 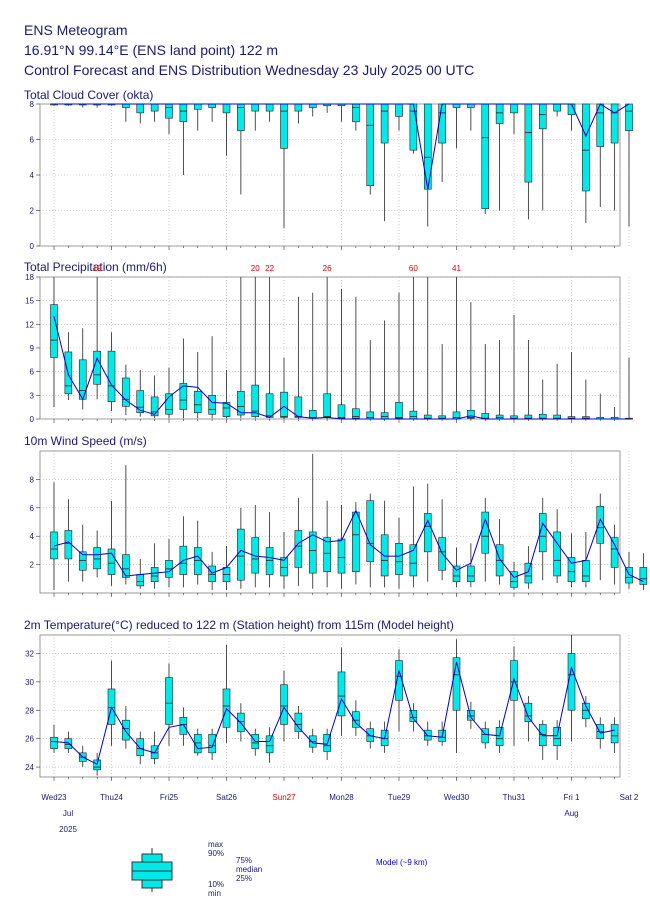 I want to click on y-tick-label: 4, so click(x=32, y=536).